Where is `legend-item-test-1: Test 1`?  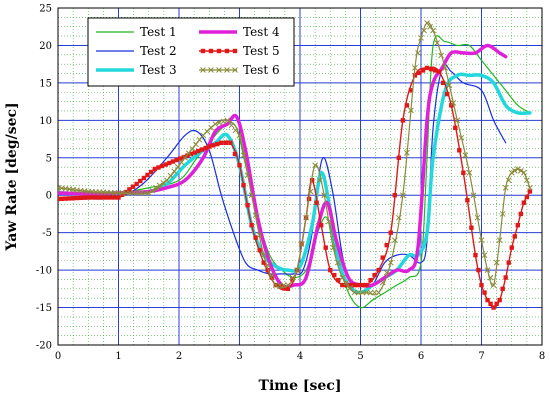 legend-item-test-1: Test 1 is located at coordinates (136, 32).